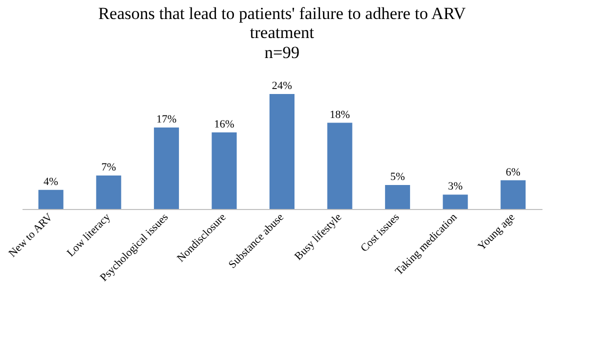 This screenshot has width=605, height=340. I want to click on data-label: 7%, so click(108, 167).